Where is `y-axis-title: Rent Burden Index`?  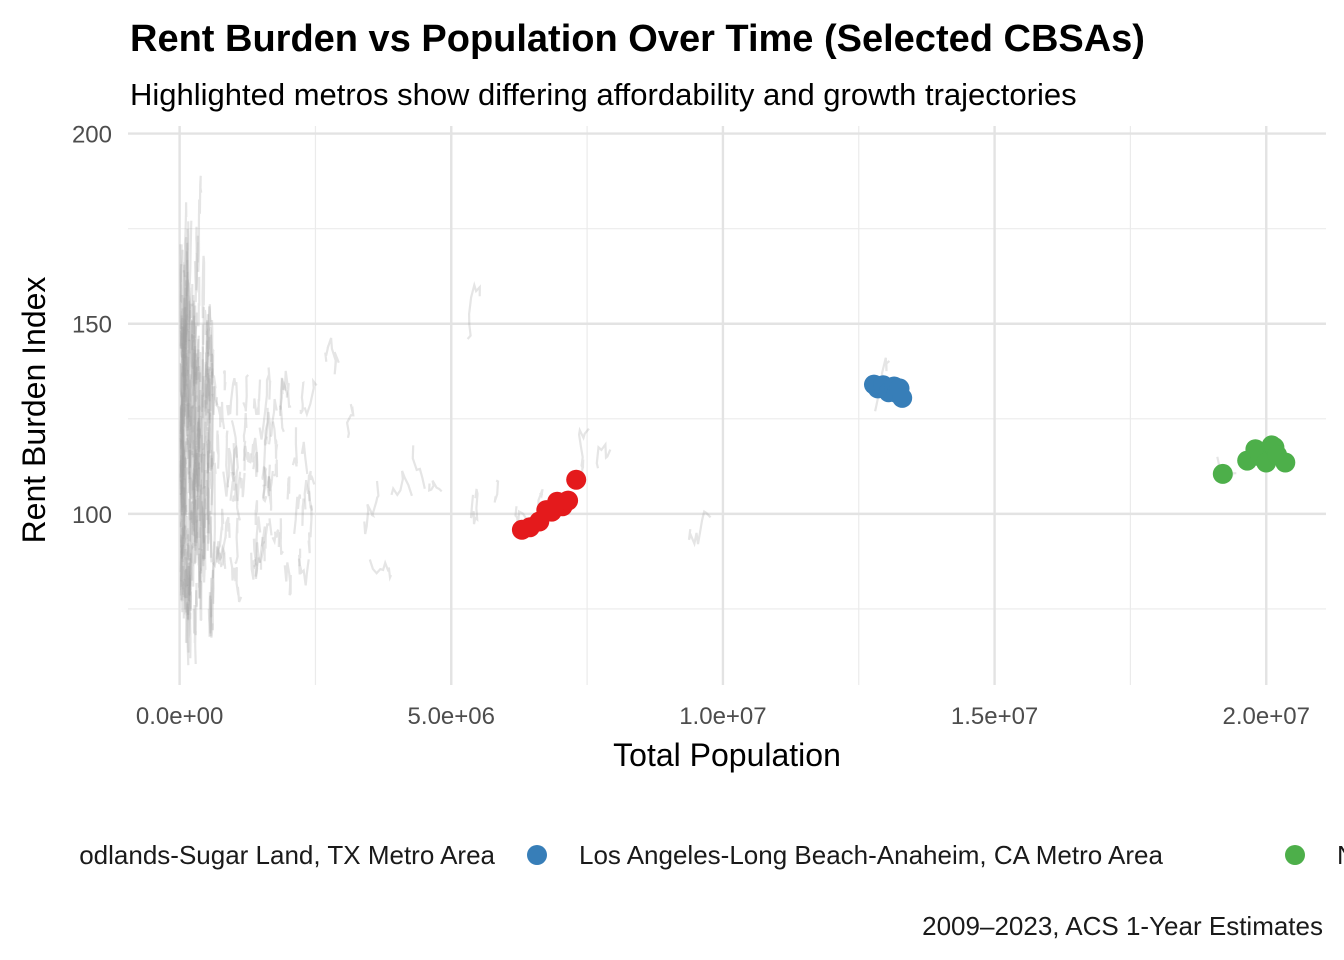 y-axis-title: Rent Burden Index is located at coordinates (34, 410).